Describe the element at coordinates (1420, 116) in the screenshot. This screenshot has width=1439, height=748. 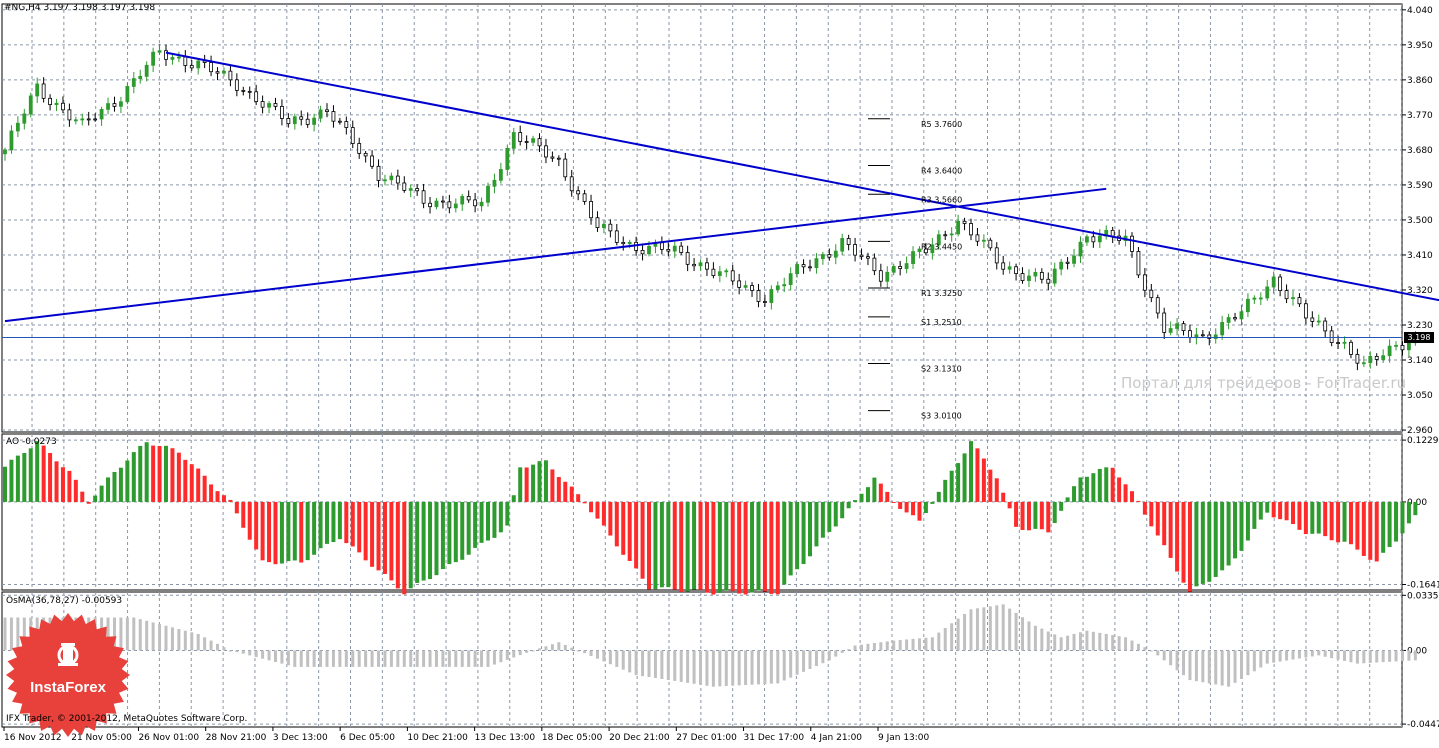
I see `price-axis-label: 3.770` at that location.